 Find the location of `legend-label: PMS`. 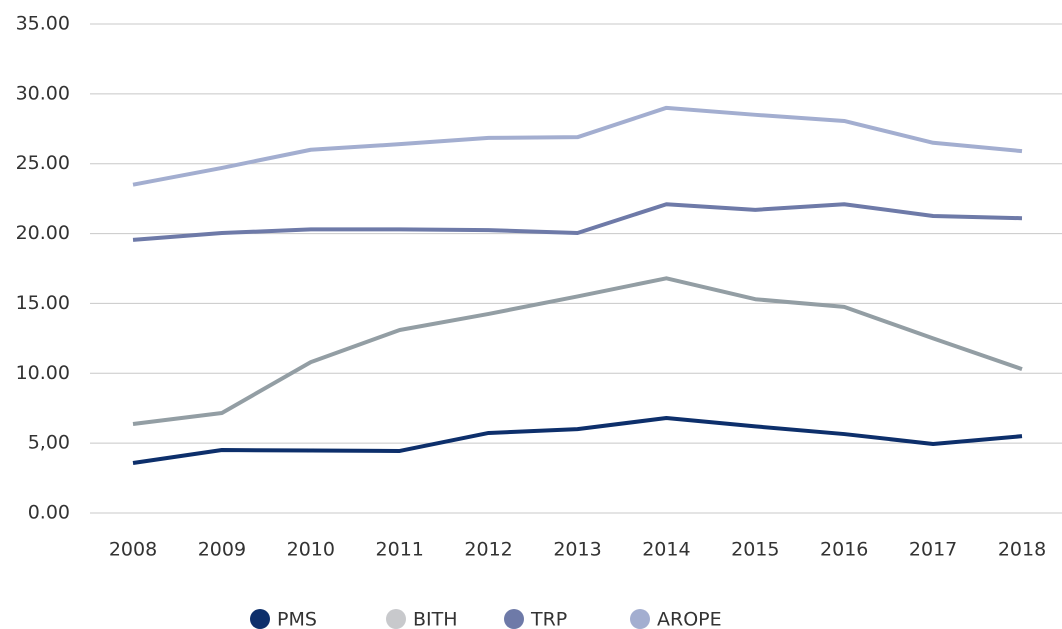

legend-label: PMS is located at coordinates (297, 619).